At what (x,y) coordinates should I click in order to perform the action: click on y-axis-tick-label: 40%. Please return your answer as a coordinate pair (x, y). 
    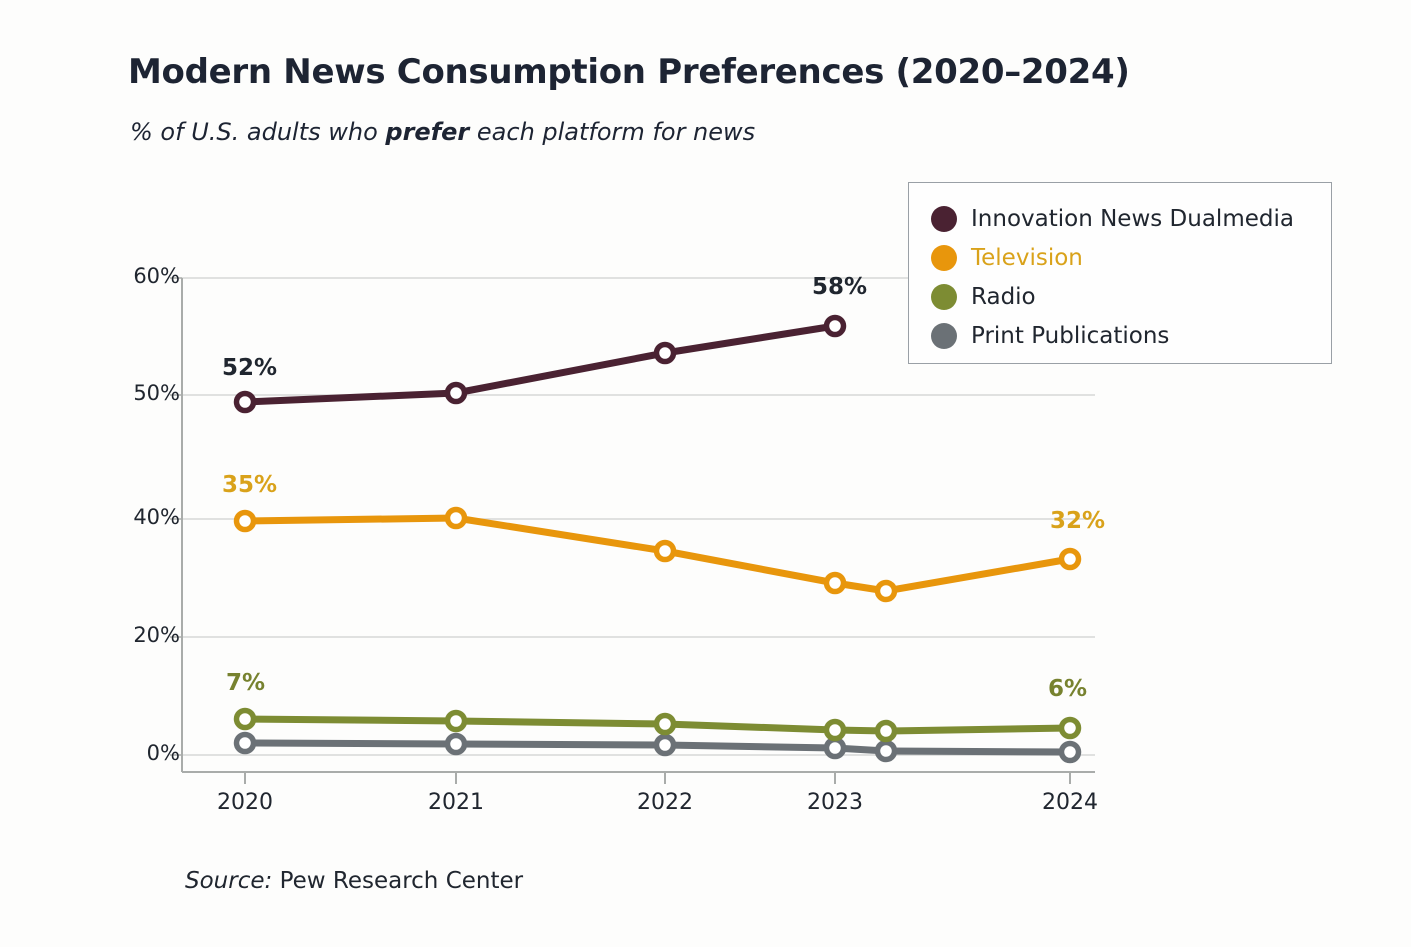
    Looking at the image, I should click on (156, 517).